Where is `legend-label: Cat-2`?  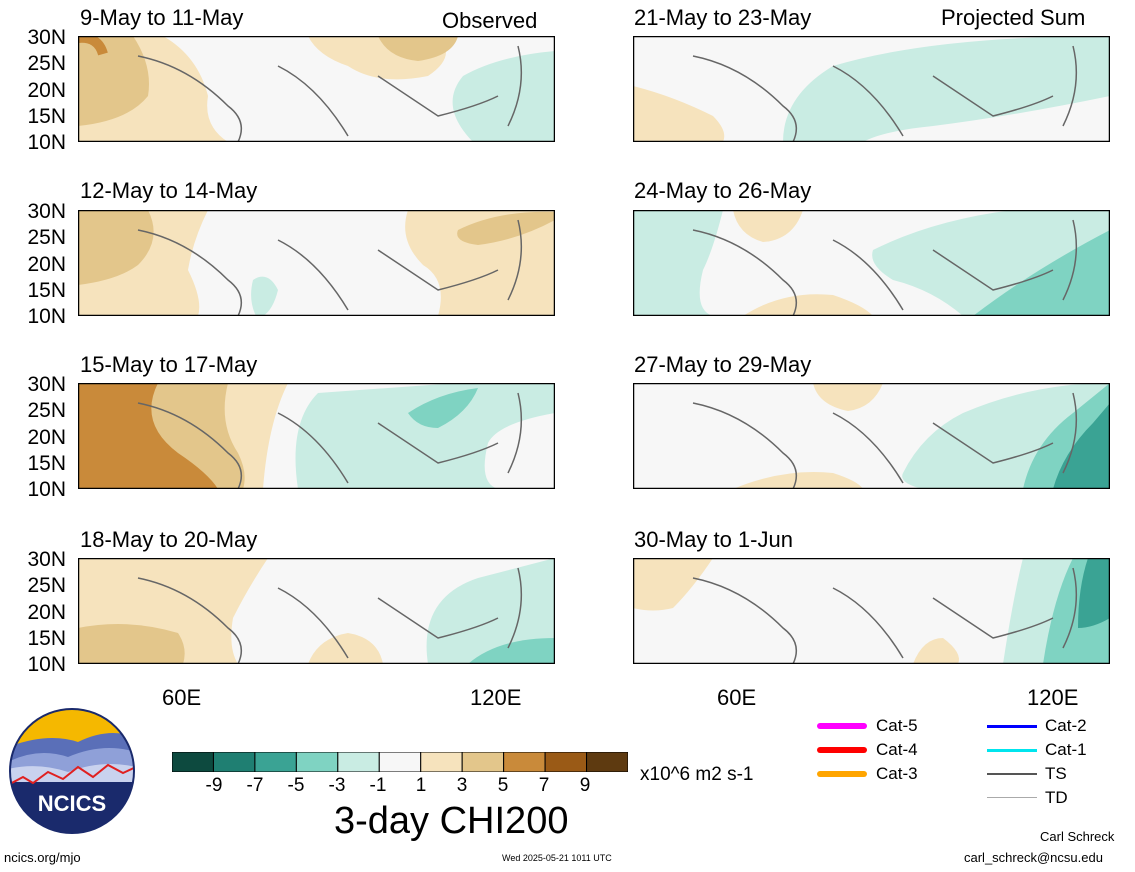 legend-label: Cat-2 is located at coordinates (1066, 725).